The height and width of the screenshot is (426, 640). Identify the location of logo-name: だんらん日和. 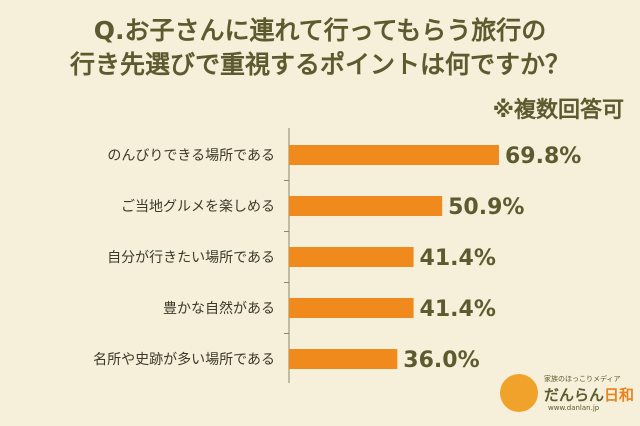
(589, 394).